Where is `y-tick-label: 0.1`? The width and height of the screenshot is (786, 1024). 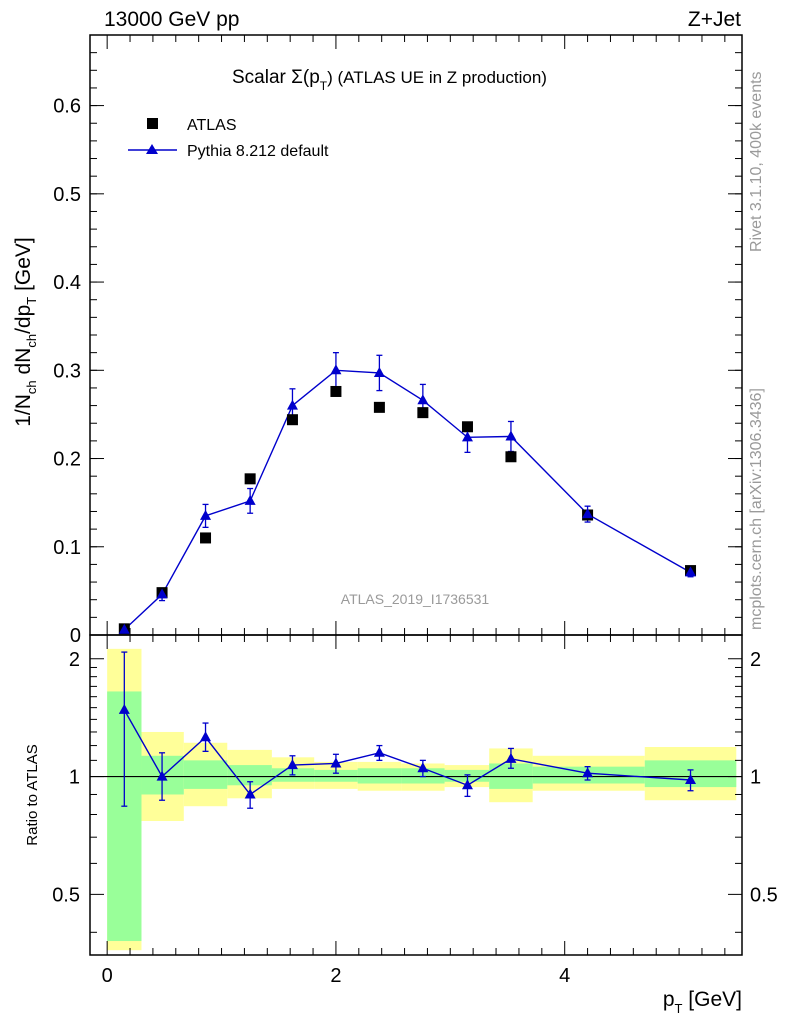 y-tick-label: 0.1 is located at coordinates (67, 548).